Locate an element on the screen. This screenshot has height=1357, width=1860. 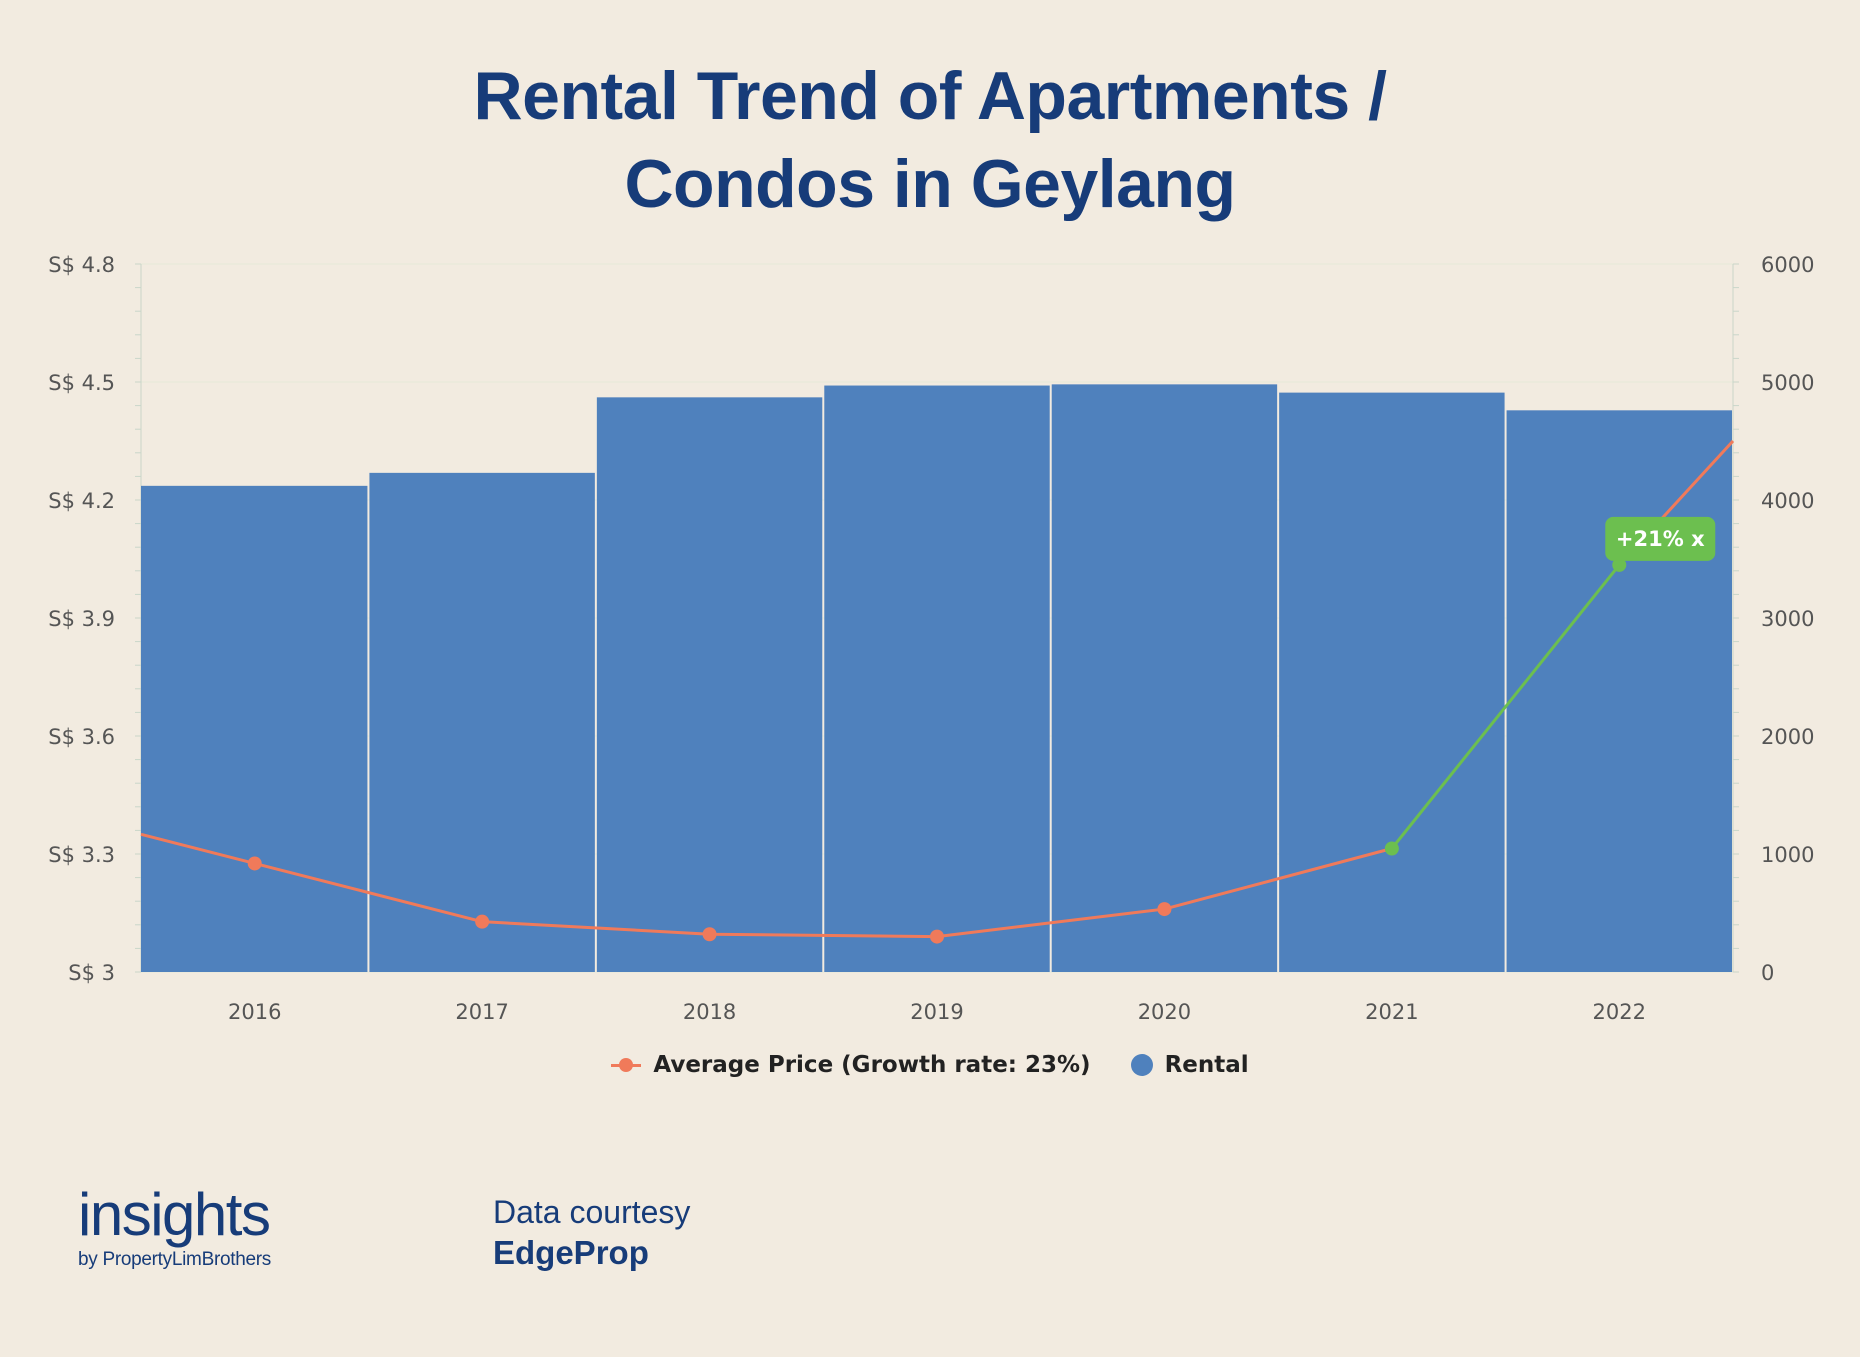
right-axis-tick-label: 0 is located at coordinates (1767, 973).